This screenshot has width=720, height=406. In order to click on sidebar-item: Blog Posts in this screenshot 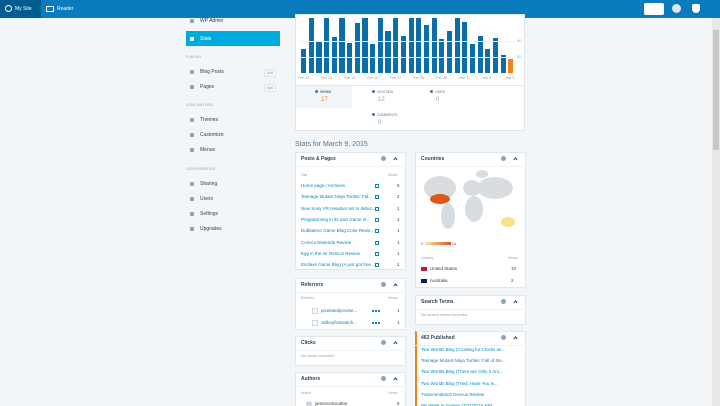, I will do `click(212, 72)`.